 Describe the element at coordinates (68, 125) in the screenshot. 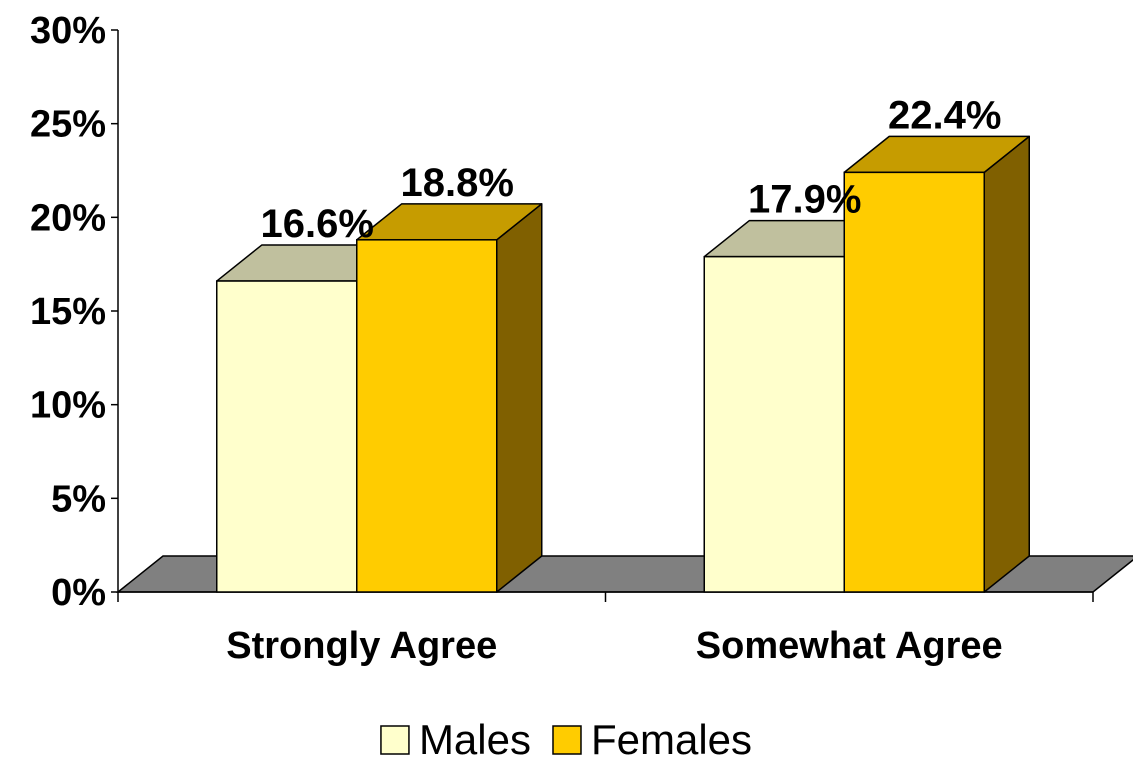

I see `y-tick-label: 25%` at that location.